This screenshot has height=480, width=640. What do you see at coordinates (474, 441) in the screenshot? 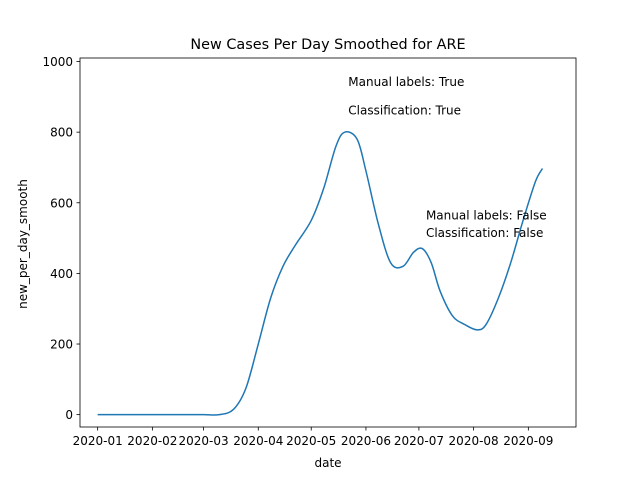
I see `x-tick-label-7: 2020-08` at bounding box center [474, 441].